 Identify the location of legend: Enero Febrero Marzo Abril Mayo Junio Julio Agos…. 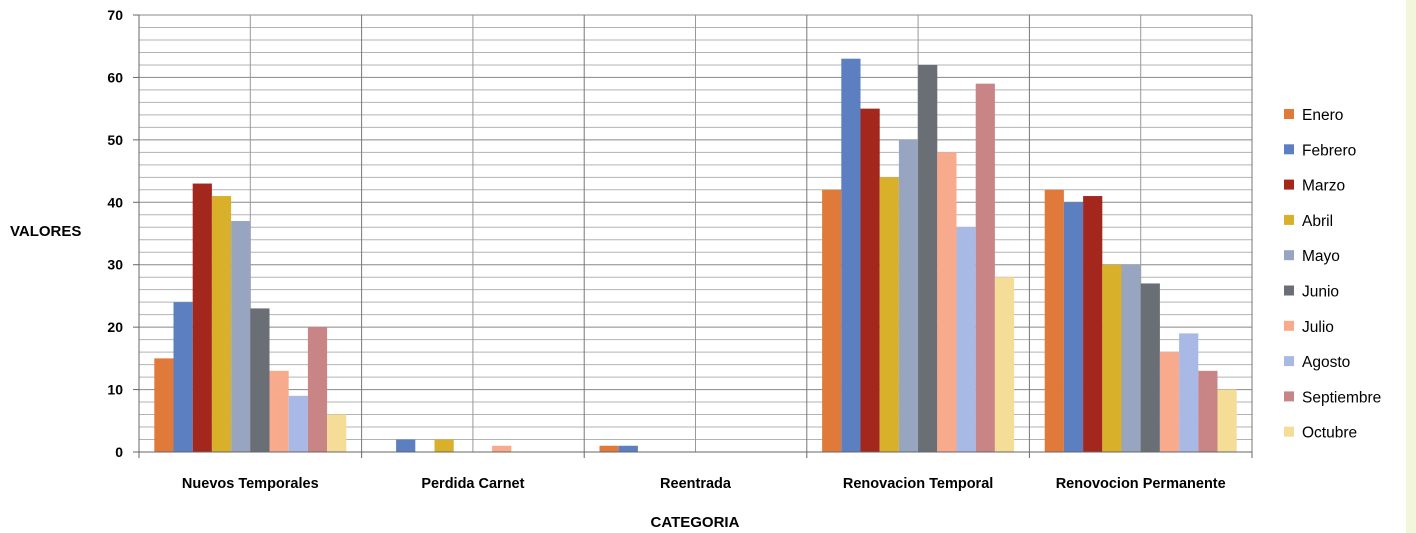
(1332, 274).